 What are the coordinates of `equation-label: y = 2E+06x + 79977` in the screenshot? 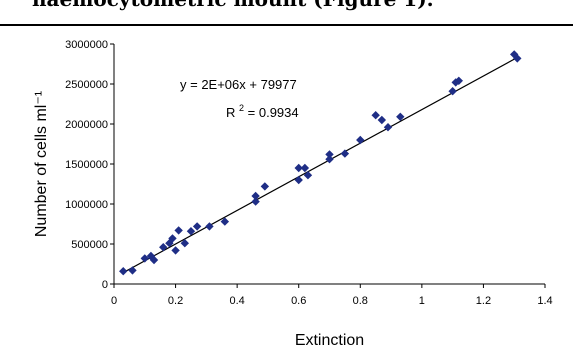 It's located at (238, 84).